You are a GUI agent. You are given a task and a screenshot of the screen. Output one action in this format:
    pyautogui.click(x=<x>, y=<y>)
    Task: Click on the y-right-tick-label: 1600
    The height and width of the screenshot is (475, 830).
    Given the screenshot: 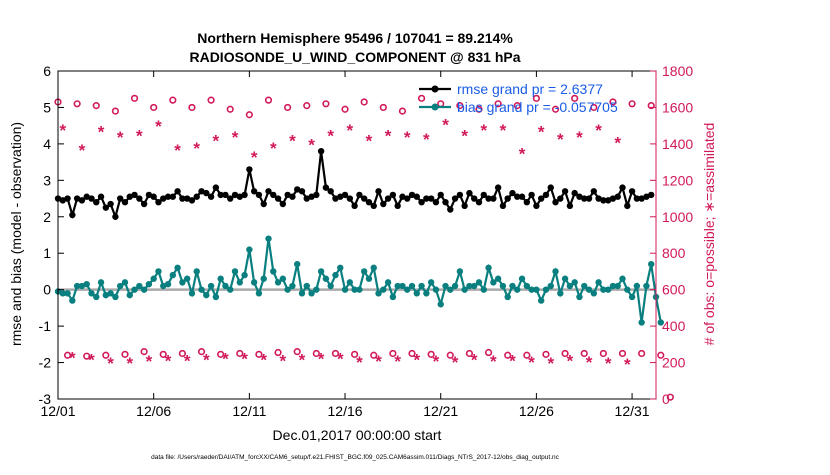 What is the action you would take?
    pyautogui.click(x=677, y=107)
    